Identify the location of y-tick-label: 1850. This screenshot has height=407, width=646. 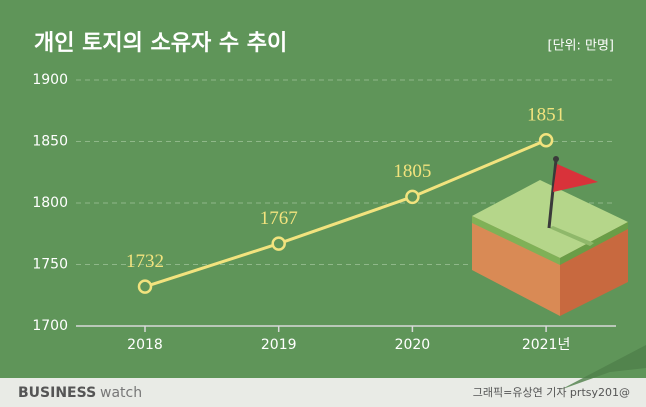
(50, 142).